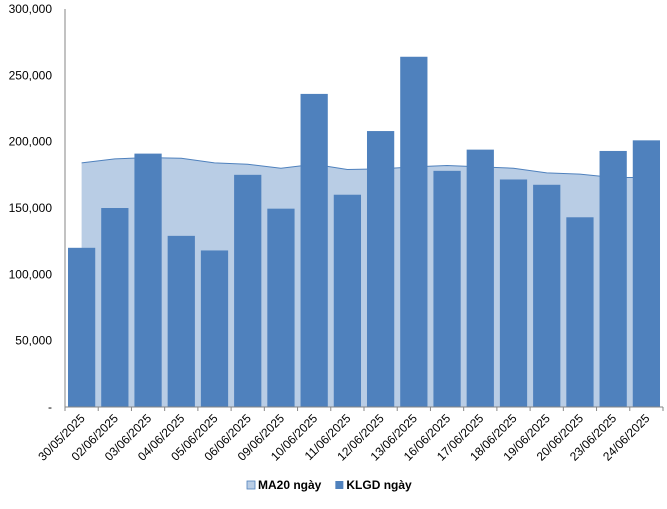 The image size is (667, 509). Describe the element at coordinates (251, 485) in the screenshot. I see `legend-swatch-ma20` at that location.